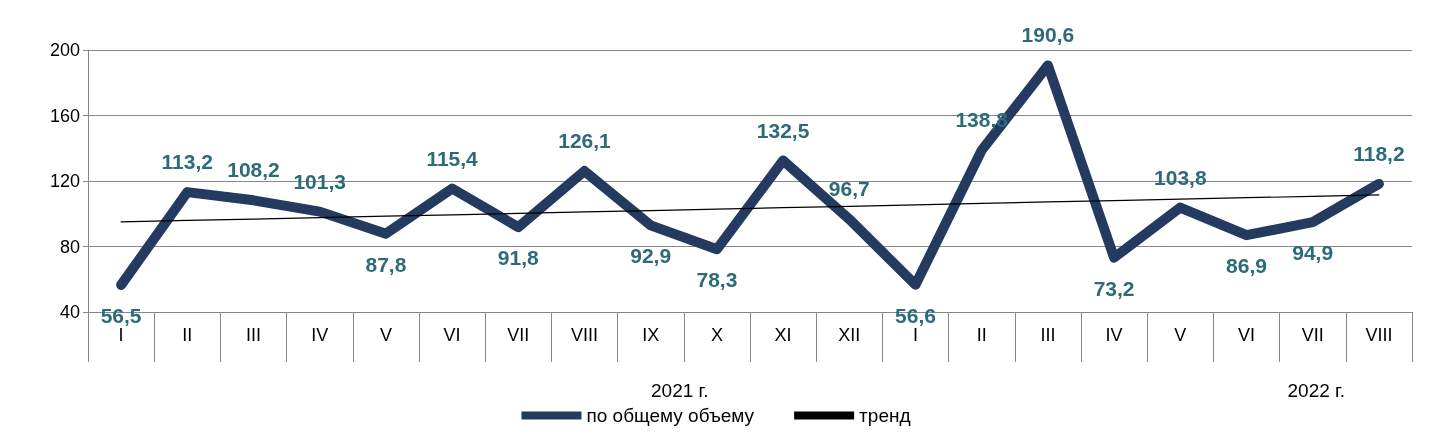  What do you see at coordinates (452, 158) in the screenshot?
I see `data-label: 115,4` at bounding box center [452, 158].